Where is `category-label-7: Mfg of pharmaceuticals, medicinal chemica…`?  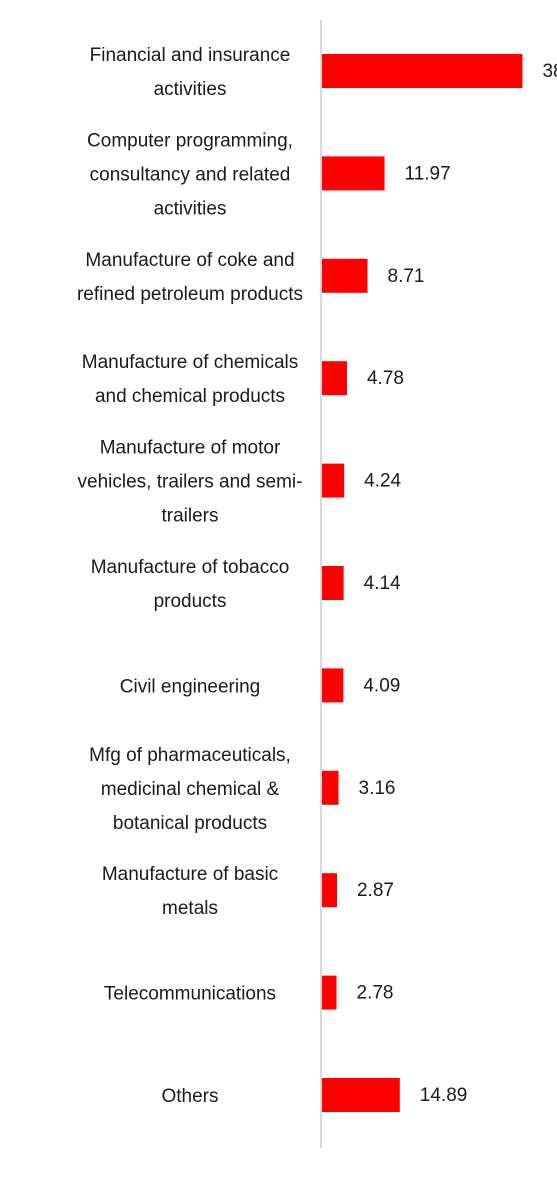 category-label-7: Mfg of pharmaceuticals, medicinal chemica… is located at coordinates (190, 789).